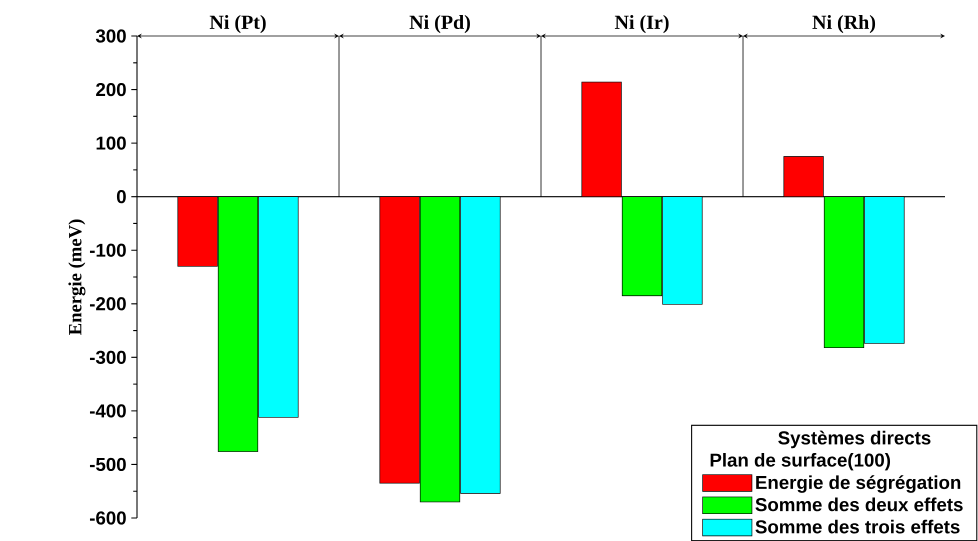 Image resolution: width=978 pixels, height=541 pixels. Describe the element at coordinates (800, 461) in the screenshot. I see `annotation: Plan de surface(100)` at that location.